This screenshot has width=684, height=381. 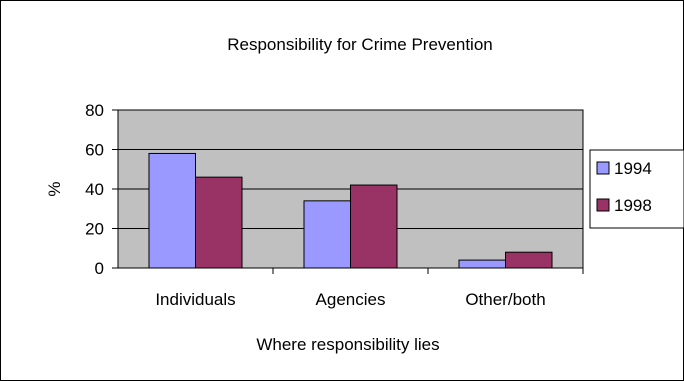 I want to click on y-tick-labels: 0 20 40 60 80, so click(x=94, y=189).